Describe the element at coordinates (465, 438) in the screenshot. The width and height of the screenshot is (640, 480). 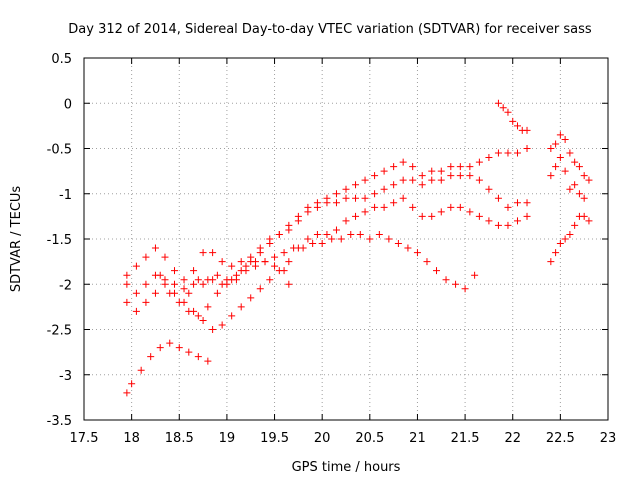
I see `x-tick-label: 21.5` at that location.